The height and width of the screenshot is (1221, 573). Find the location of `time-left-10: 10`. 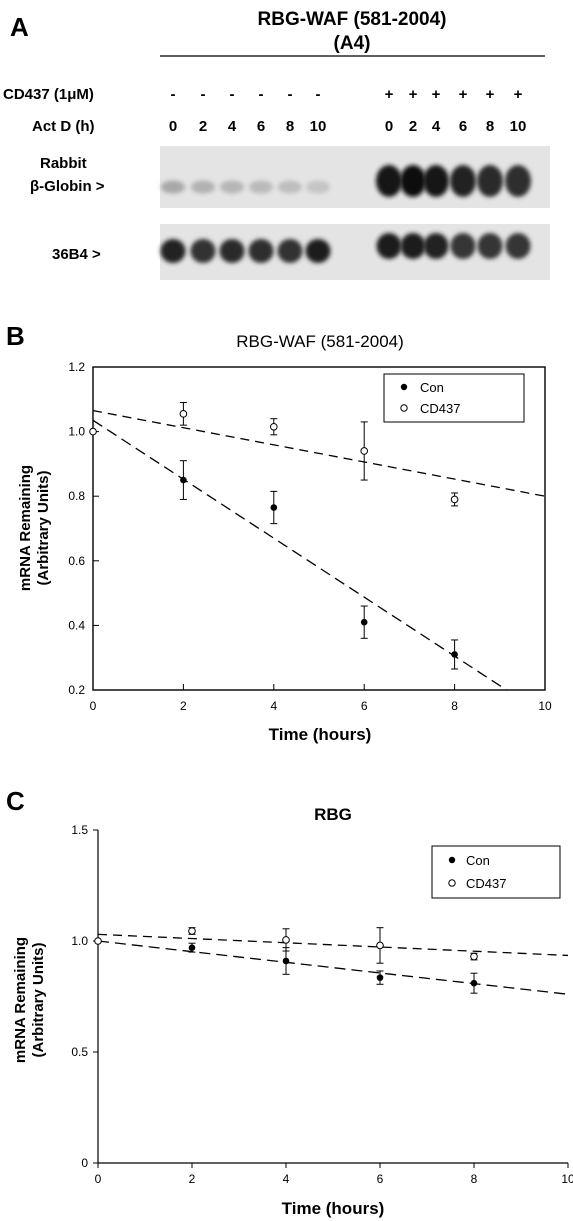

time-left-10: 10 is located at coordinates (318, 126).